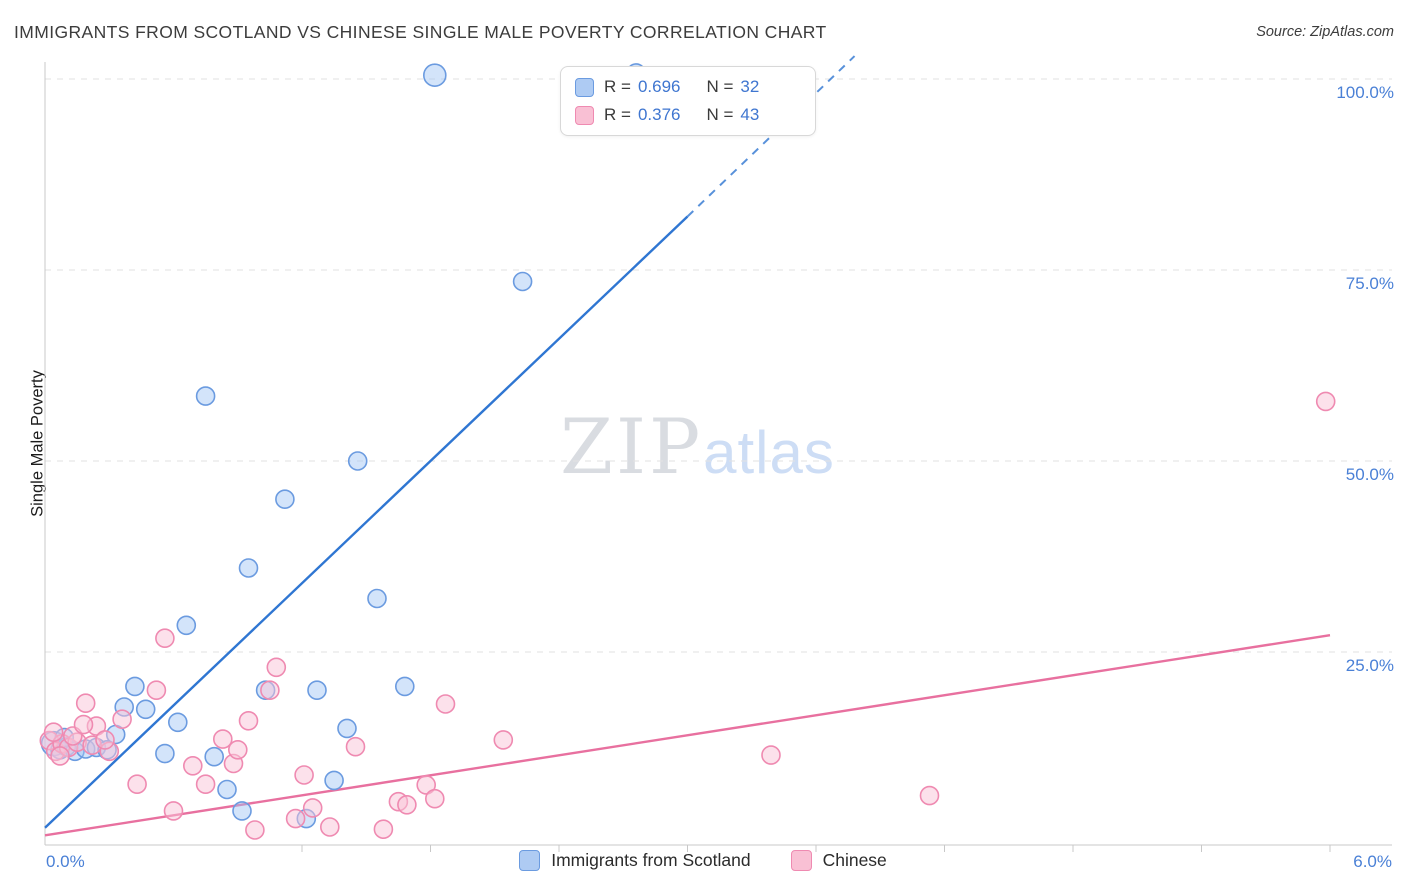 Image resolution: width=1406 pixels, height=892 pixels. Describe the element at coordinates (1372, 861) in the screenshot. I see `x-axis-max-label: 6.0%` at that location.